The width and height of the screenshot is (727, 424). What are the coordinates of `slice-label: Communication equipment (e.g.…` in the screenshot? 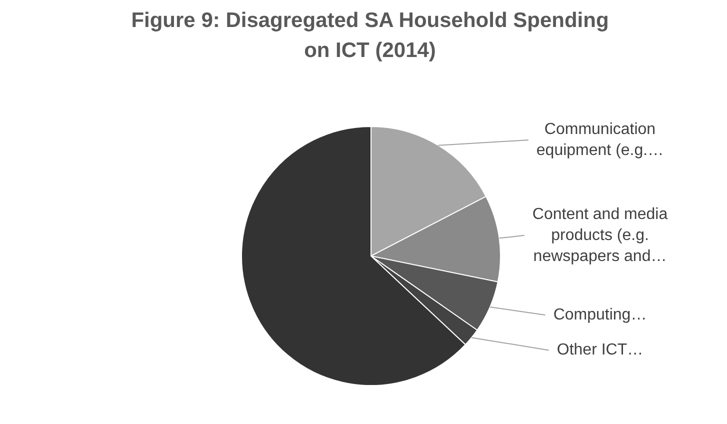 It's located at (600, 139).